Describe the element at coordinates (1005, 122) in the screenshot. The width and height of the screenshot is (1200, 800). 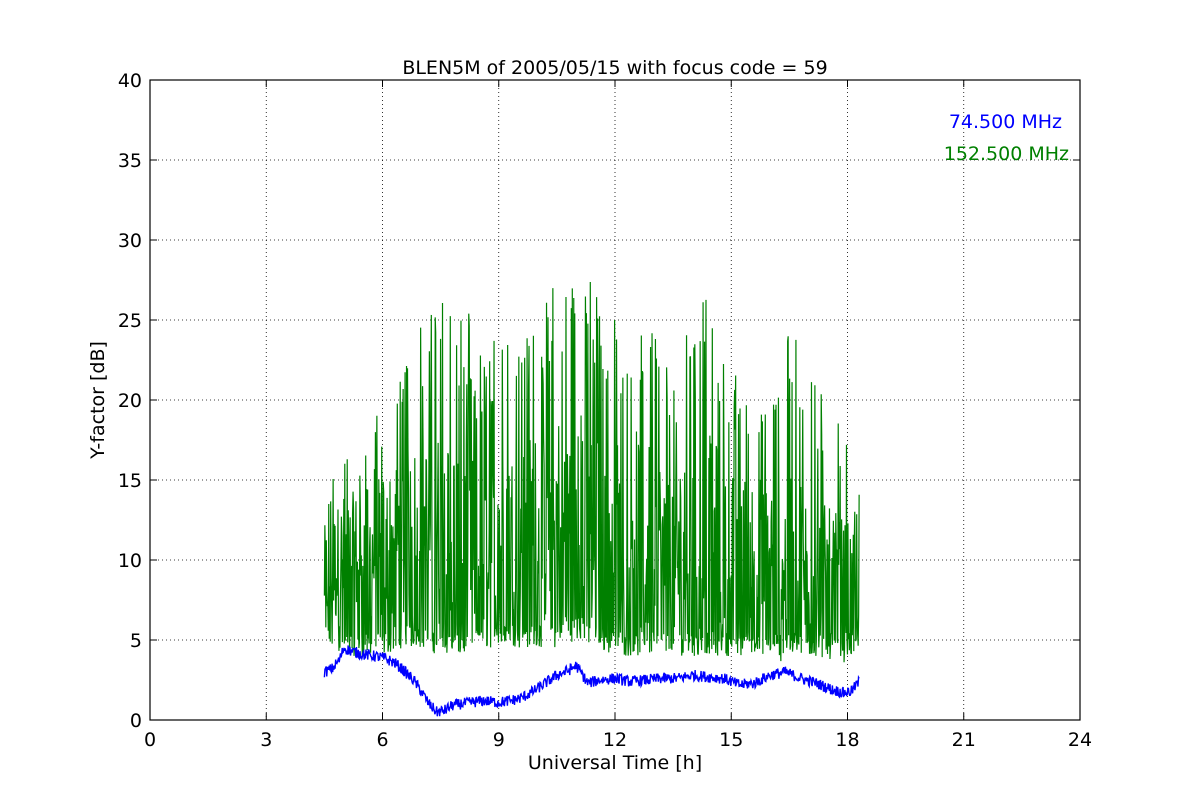
I see `legend-entry-74-500-mhz: 74.500 MHz` at that location.